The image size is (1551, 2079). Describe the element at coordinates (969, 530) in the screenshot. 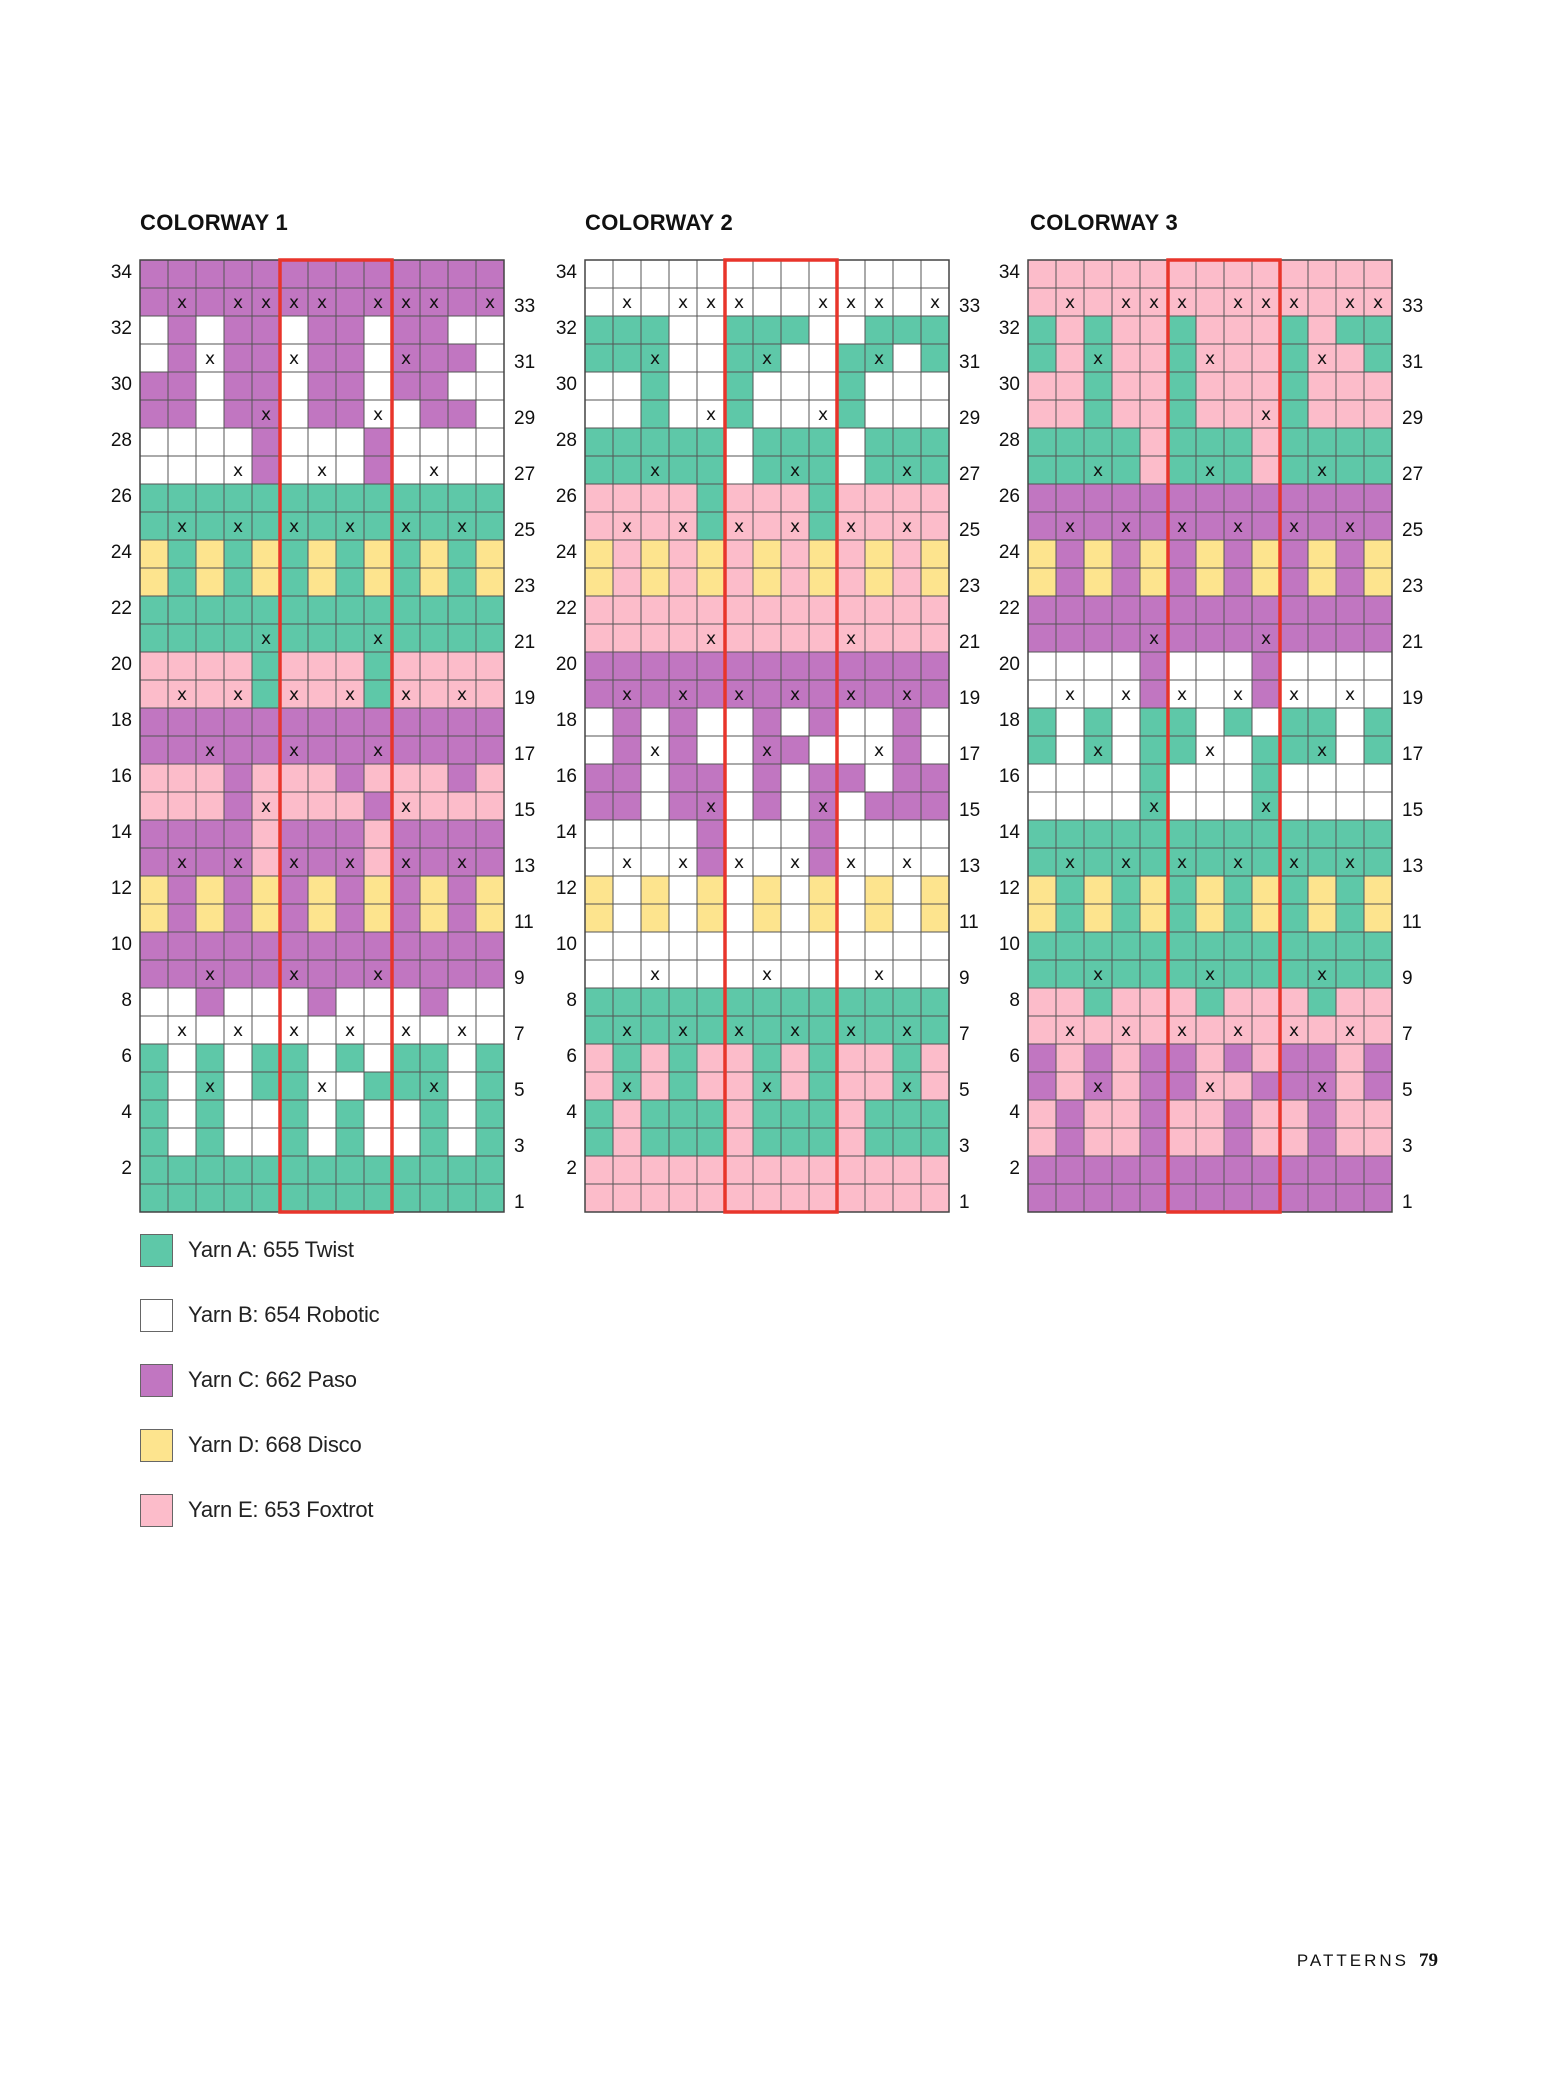

I see `row-number: 25` at that location.